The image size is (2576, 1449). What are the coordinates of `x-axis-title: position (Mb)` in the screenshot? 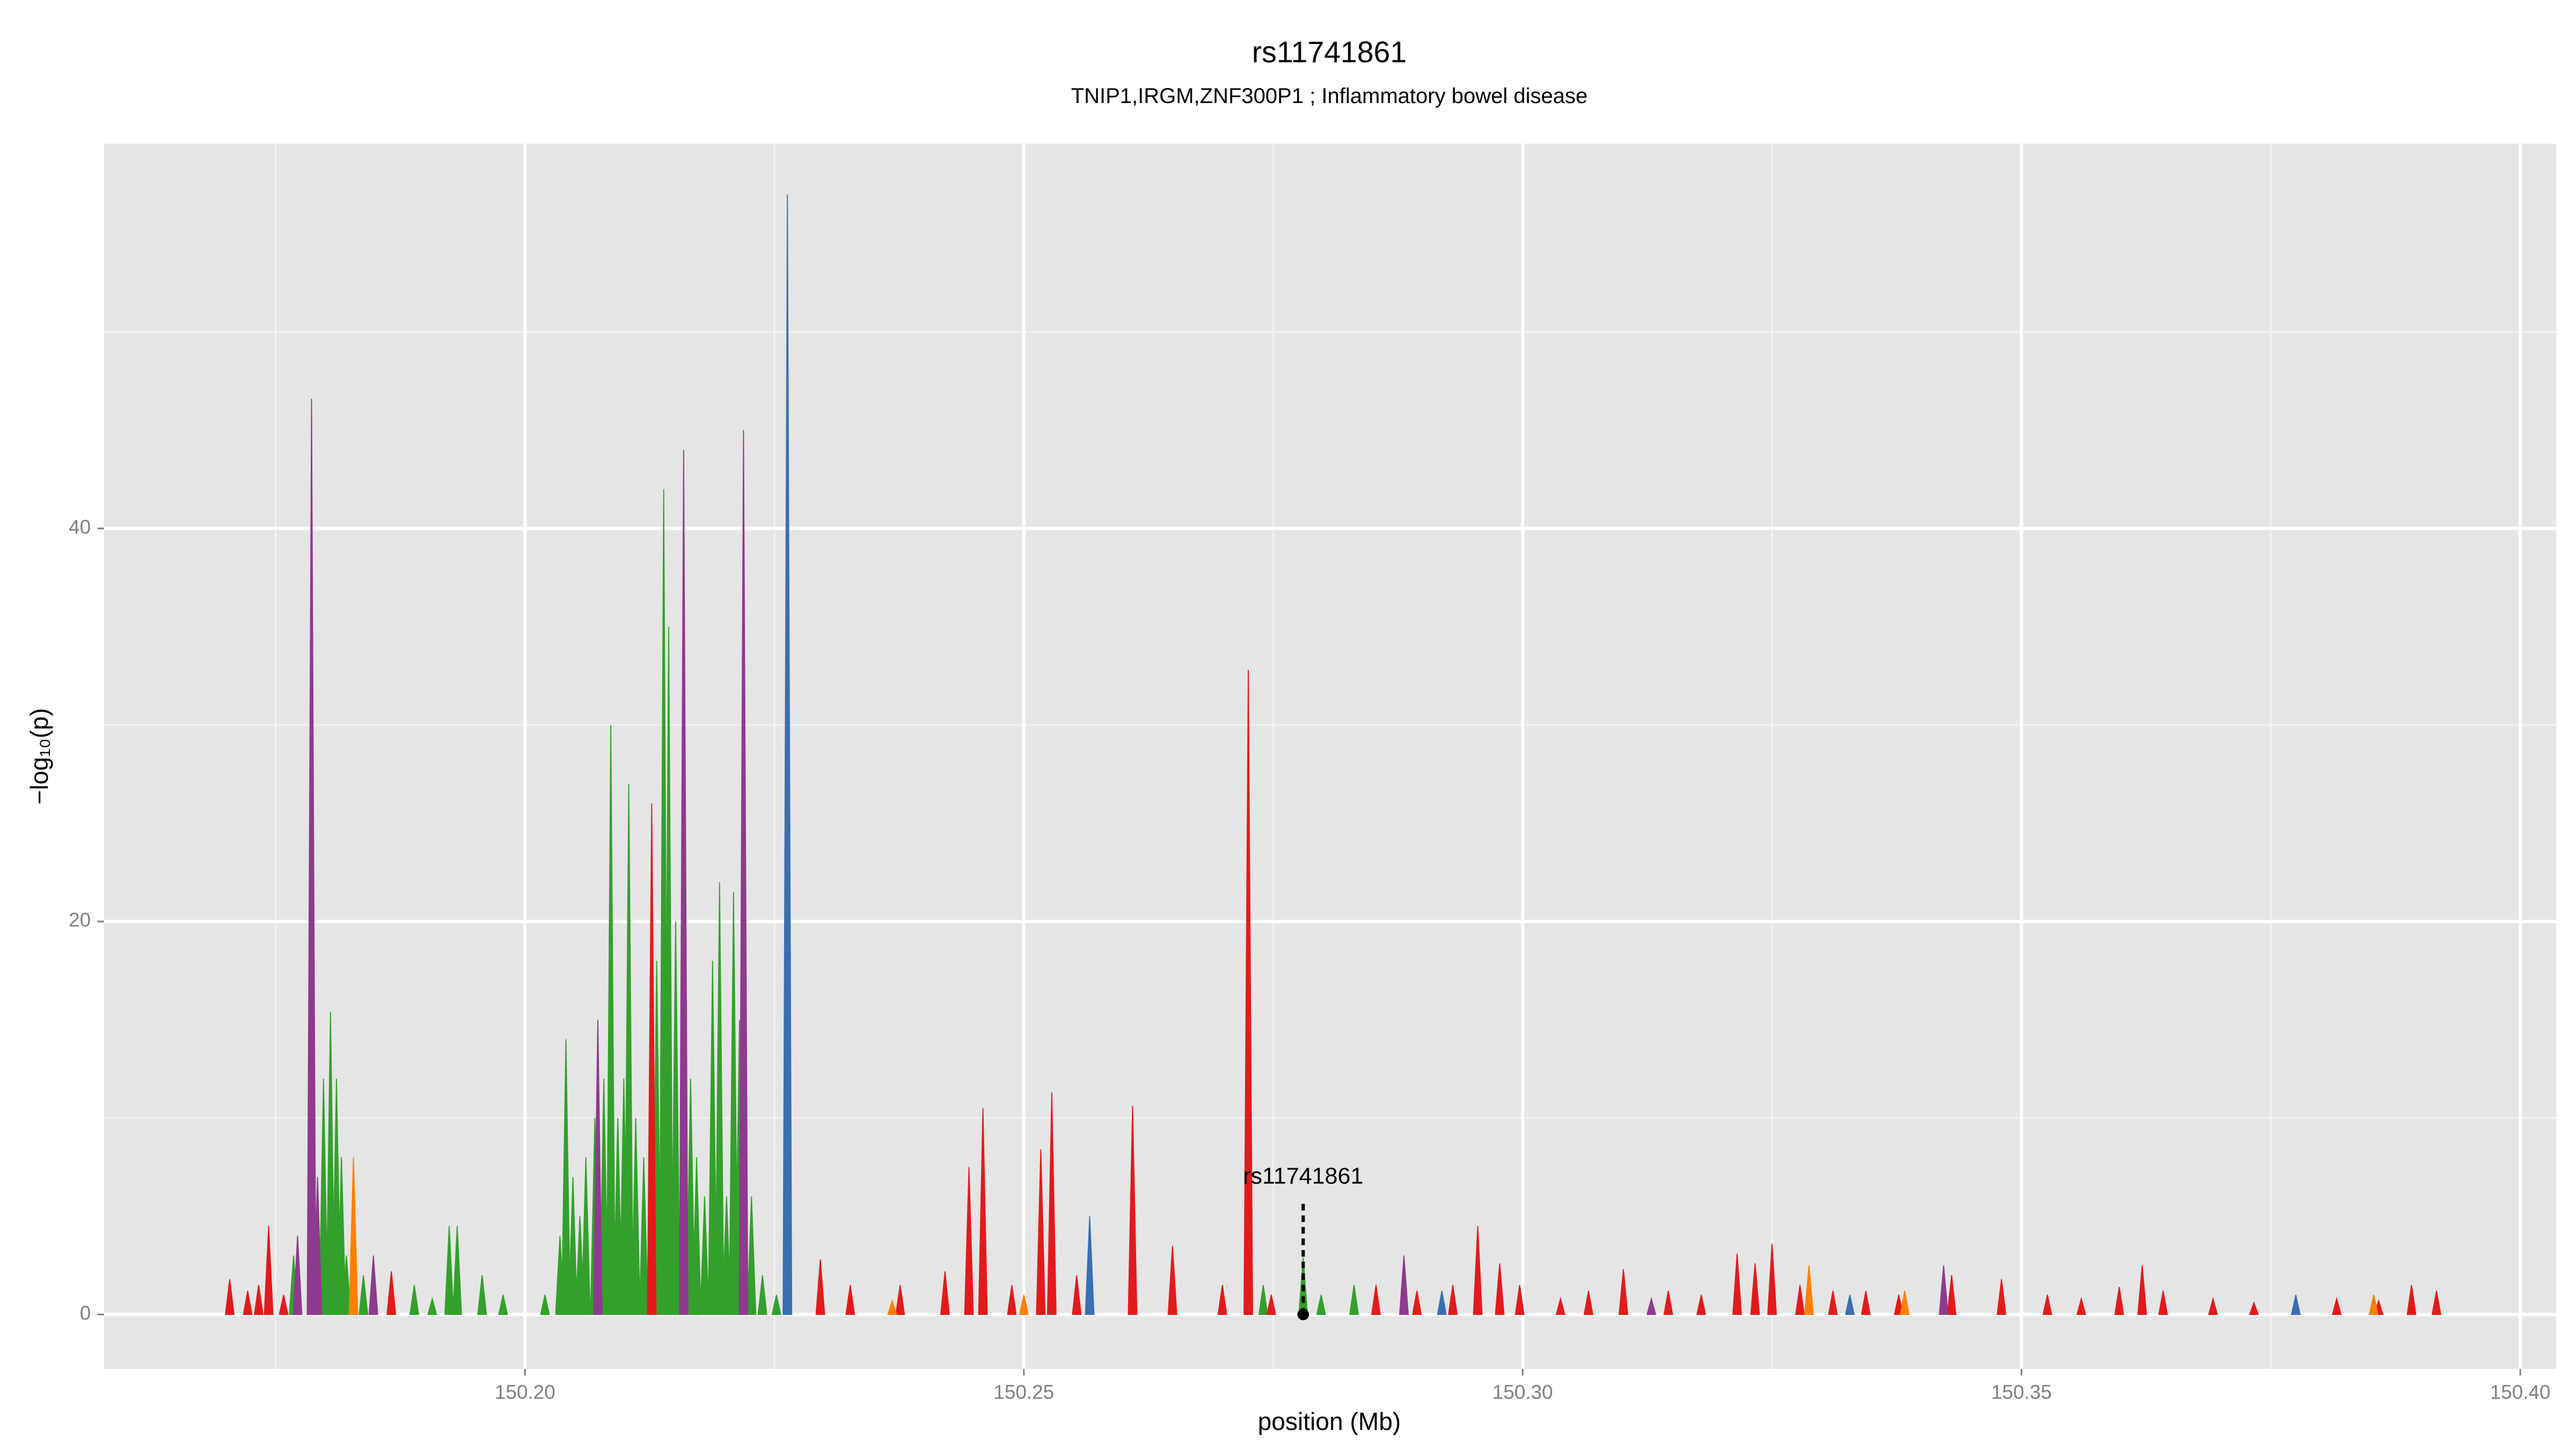 It's located at (1329, 1421).